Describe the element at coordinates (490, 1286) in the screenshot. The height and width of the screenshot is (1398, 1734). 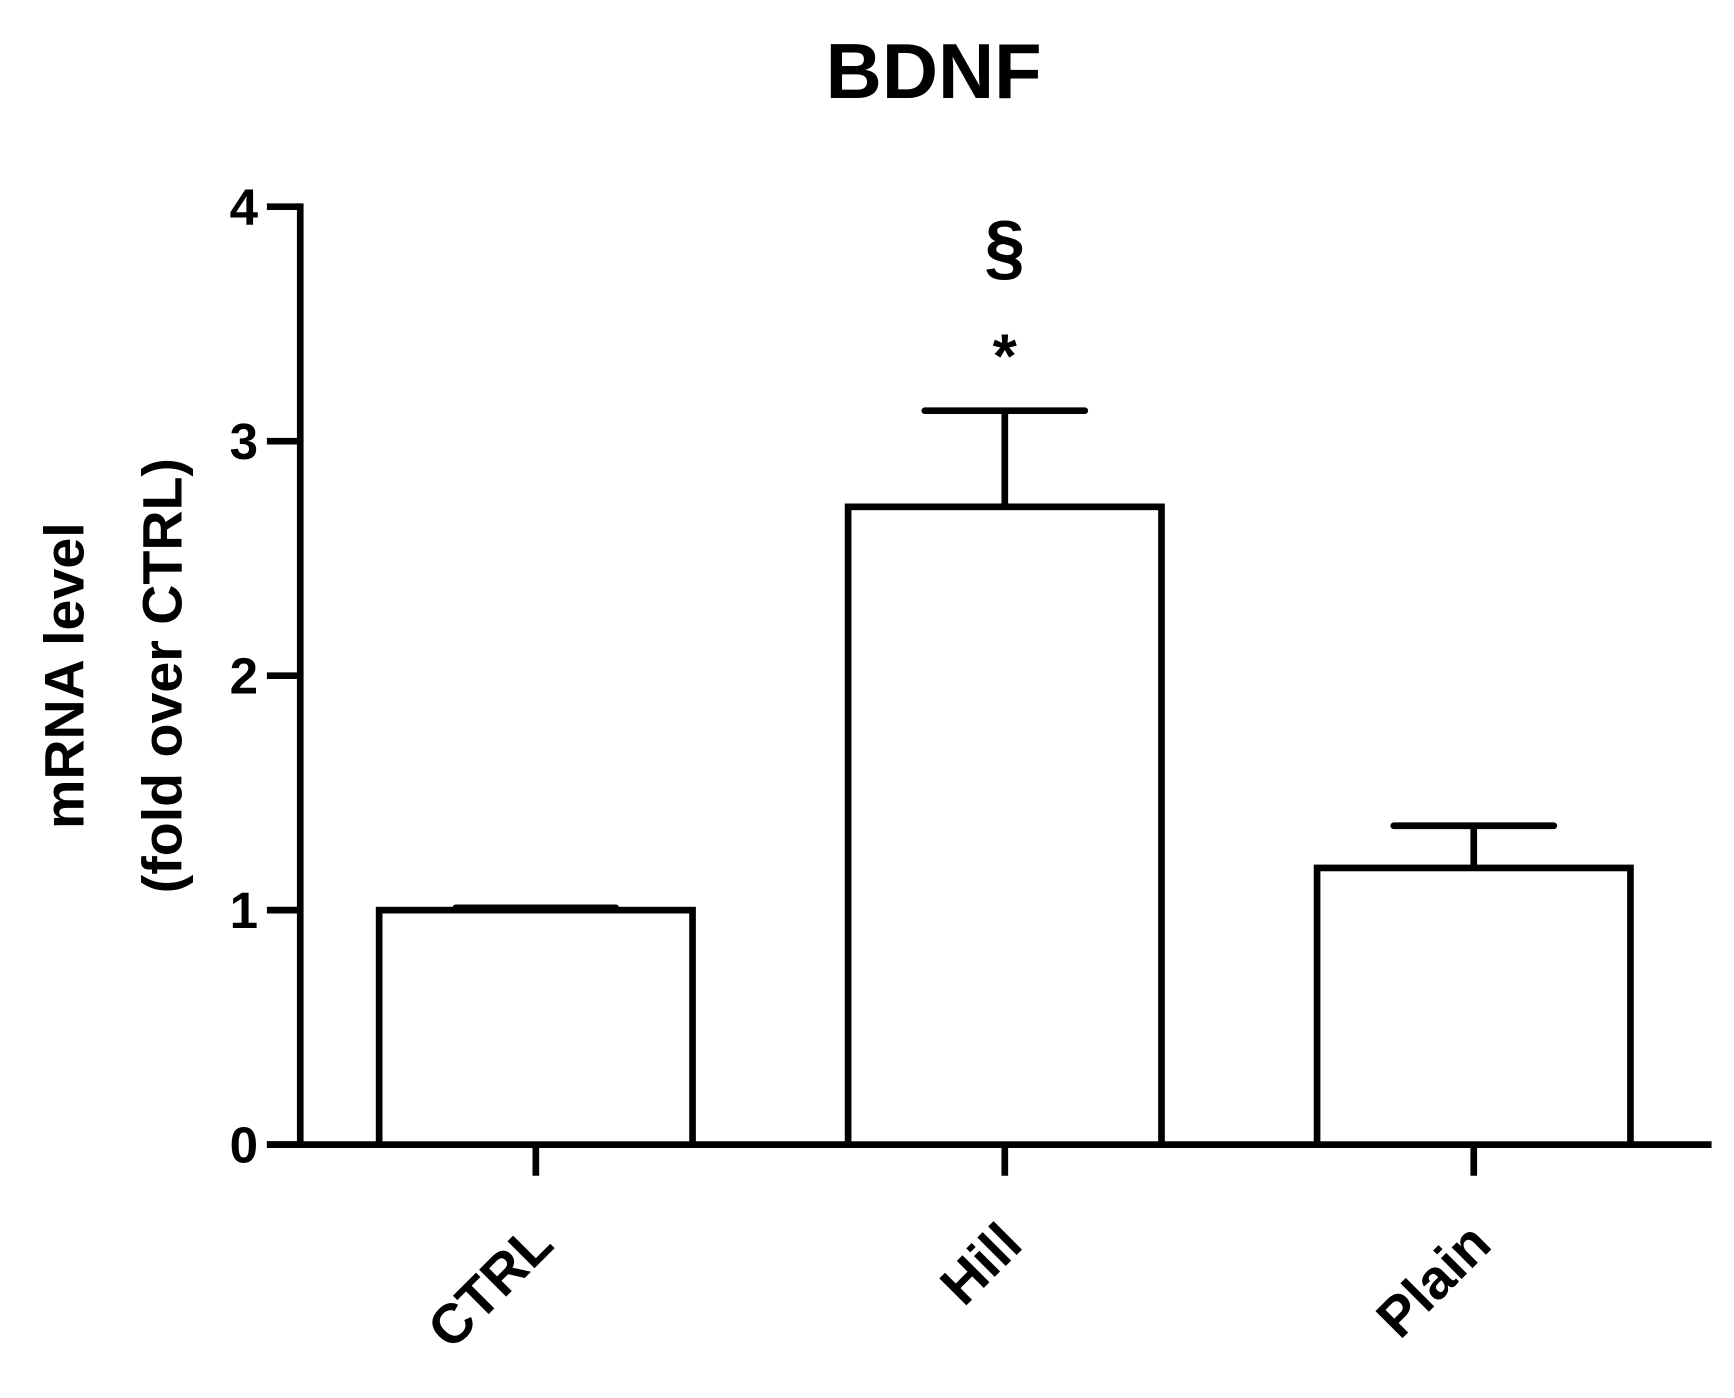
I see `x-tick-label: CTRL` at that location.